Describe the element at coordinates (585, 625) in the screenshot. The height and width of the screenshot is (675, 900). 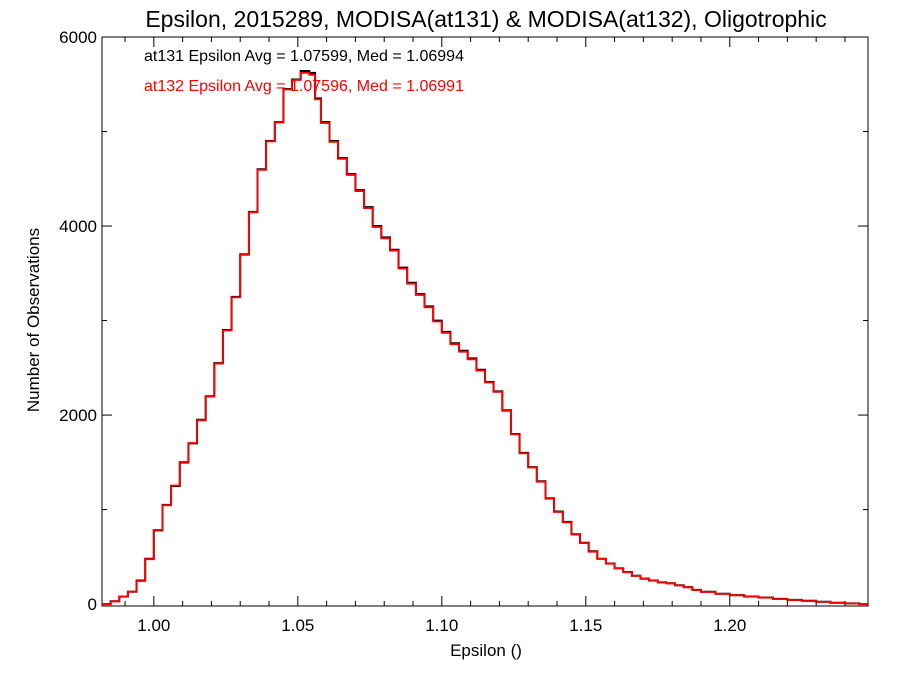
I see `x-tick-label: 1.15` at that location.